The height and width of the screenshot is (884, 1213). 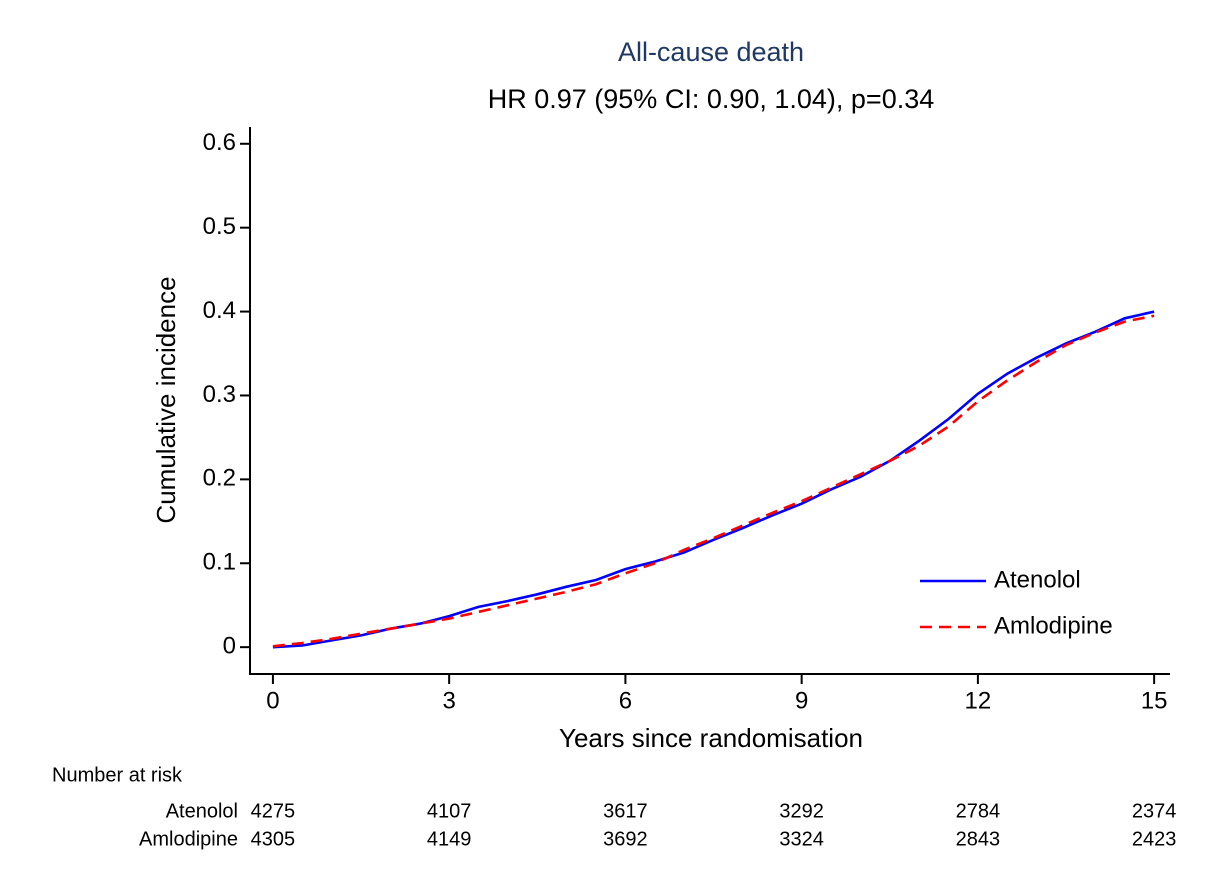 I want to click on legend-label: Amlodipine, so click(x=1053, y=625).